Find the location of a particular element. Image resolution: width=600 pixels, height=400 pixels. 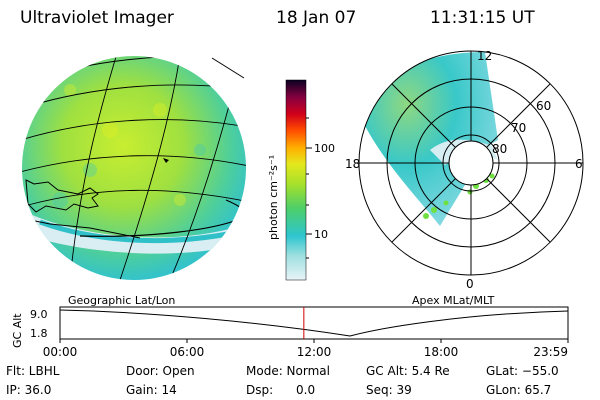

date-label: 18 Jan 07 is located at coordinates (316, 18).